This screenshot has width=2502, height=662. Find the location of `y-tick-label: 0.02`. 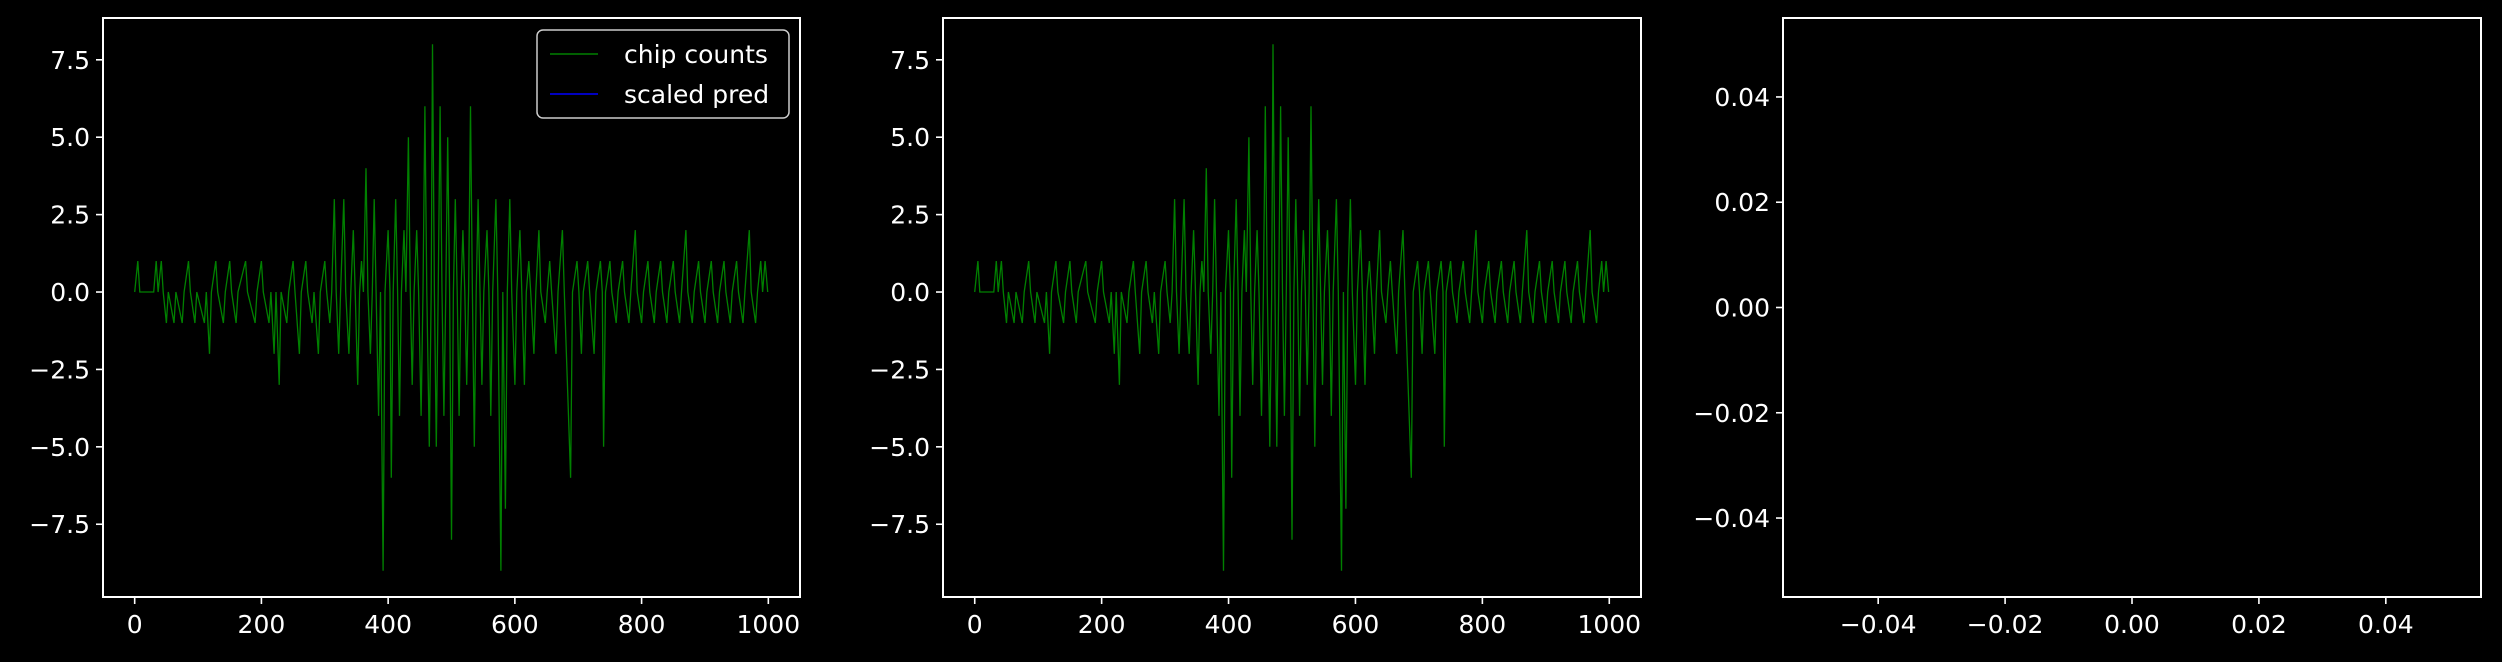

y-tick-label: 0.02 is located at coordinates (1742, 202).